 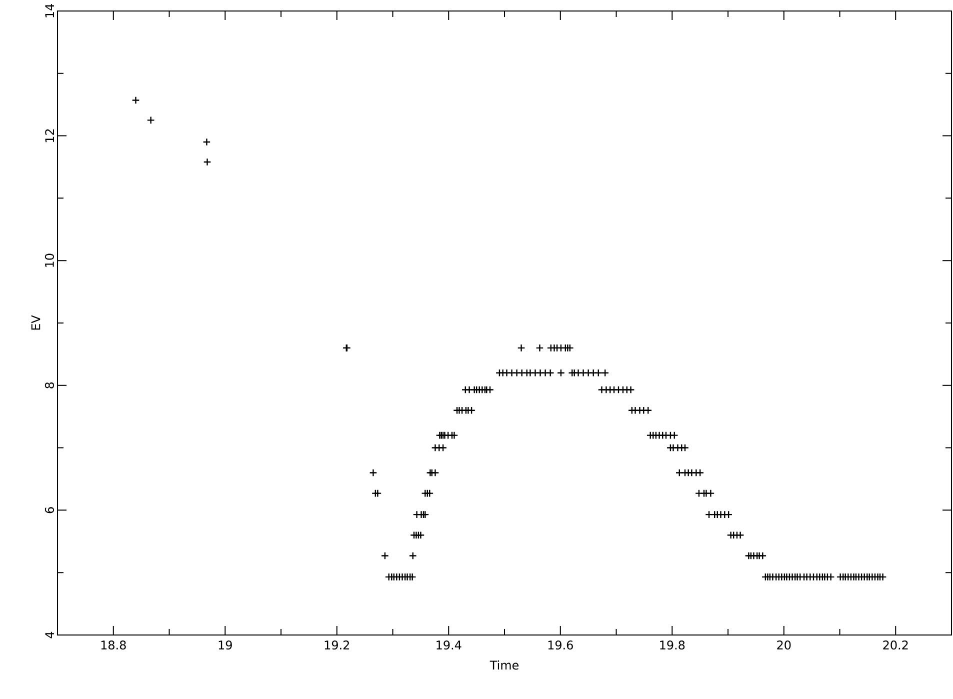 I want to click on x-axis-title: Time, so click(x=504, y=665).